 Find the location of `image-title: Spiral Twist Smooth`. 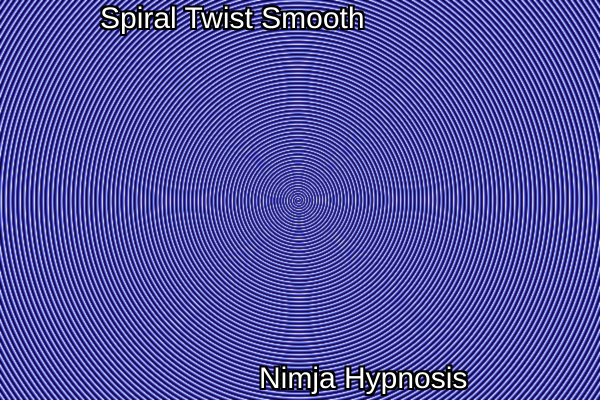

image-title: Spiral Twist Smooth is located at coordinates (232, 18).